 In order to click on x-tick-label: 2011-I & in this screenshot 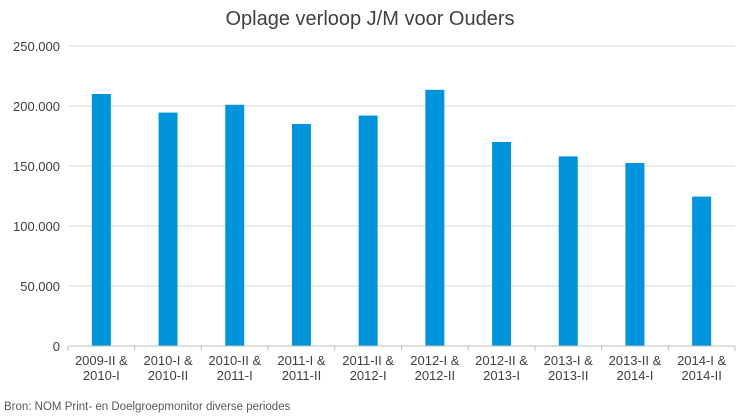, I will do `click(301, 360)`.